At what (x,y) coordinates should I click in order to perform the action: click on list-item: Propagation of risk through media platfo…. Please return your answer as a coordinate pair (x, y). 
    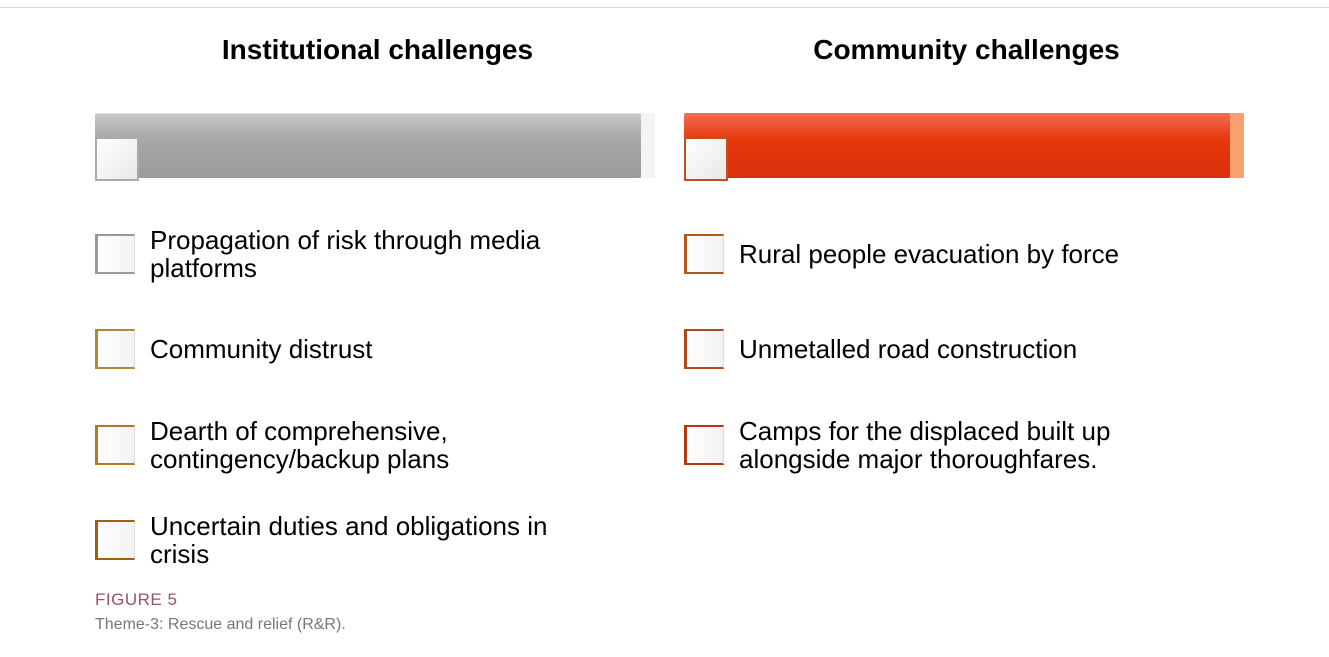
    Looking at the image, I should click on (342, 254).